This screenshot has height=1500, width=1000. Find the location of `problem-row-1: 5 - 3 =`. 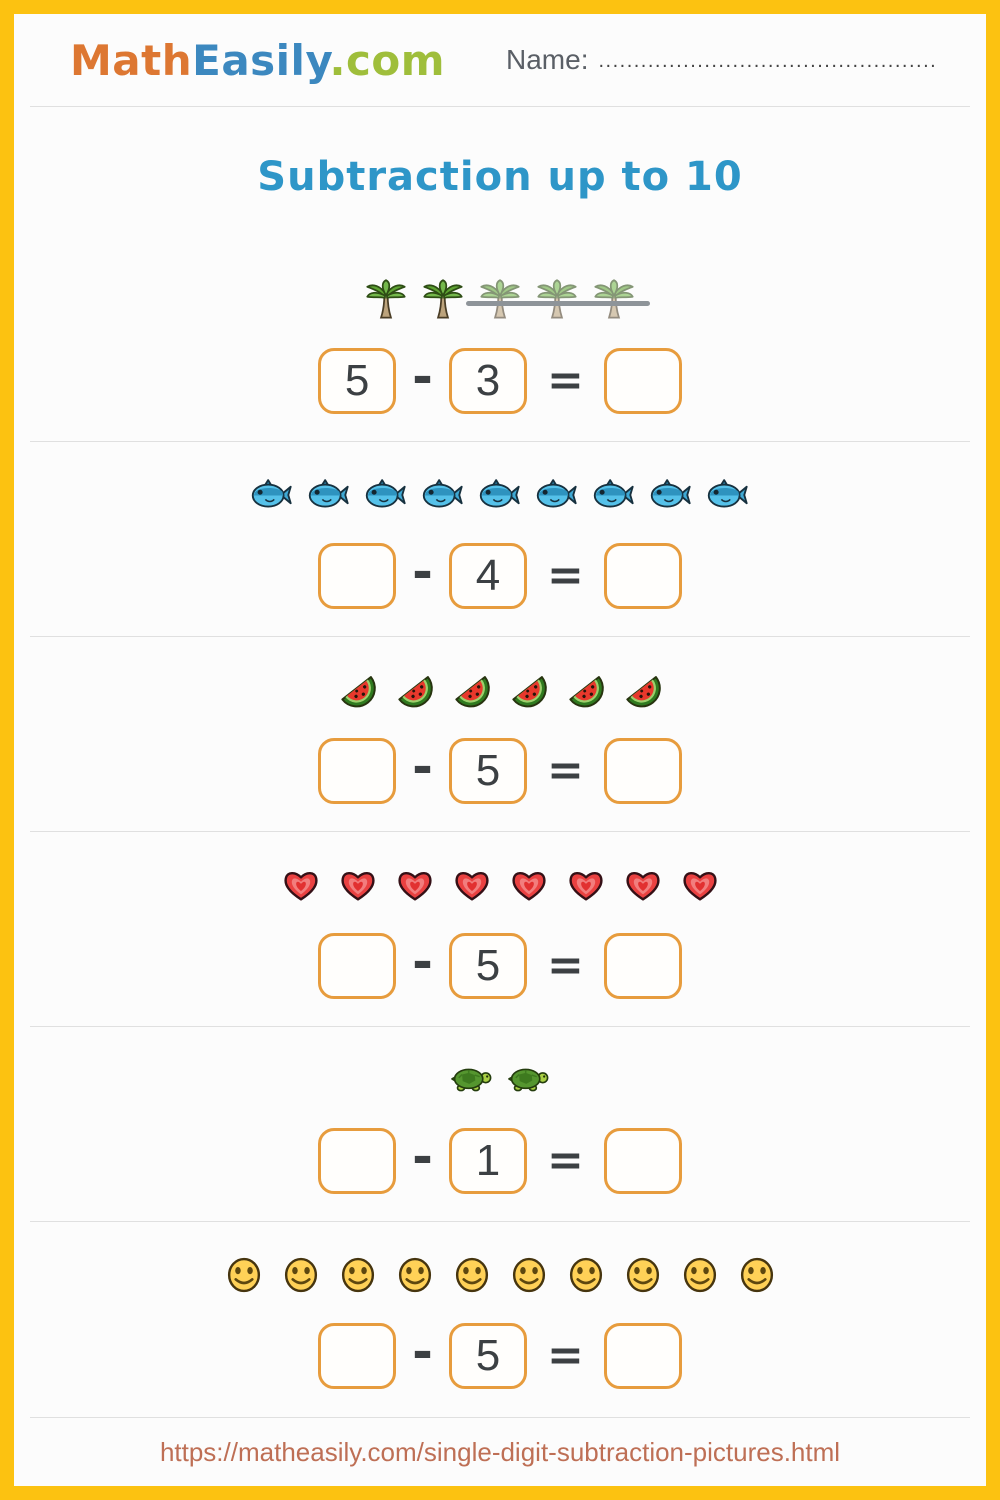

problem-row-1: 5 - 3 = is located at coordinates (500, 344).